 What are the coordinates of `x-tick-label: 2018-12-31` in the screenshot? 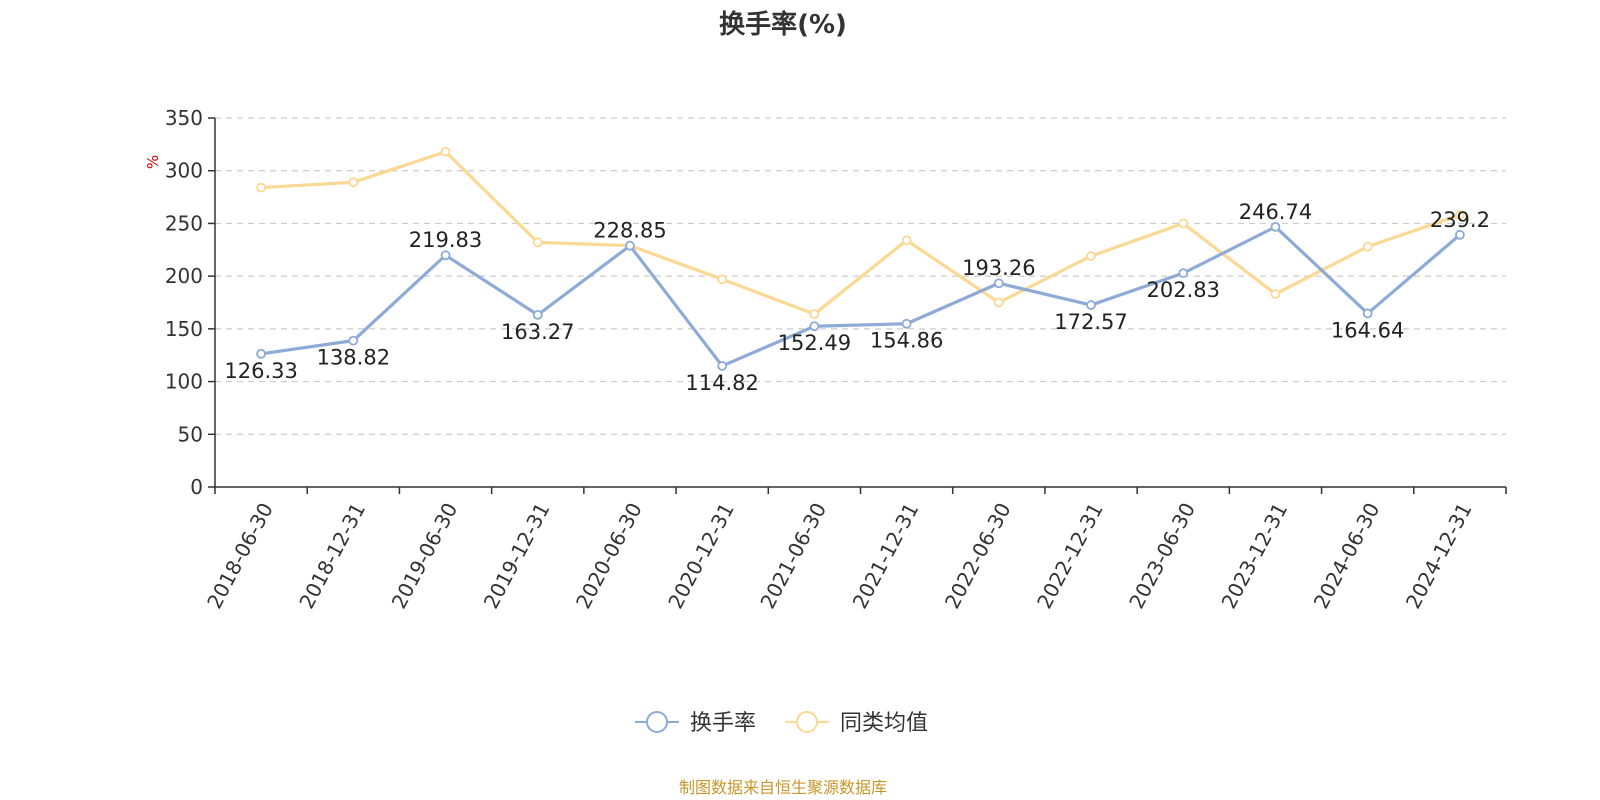 It's located at (332, 556).